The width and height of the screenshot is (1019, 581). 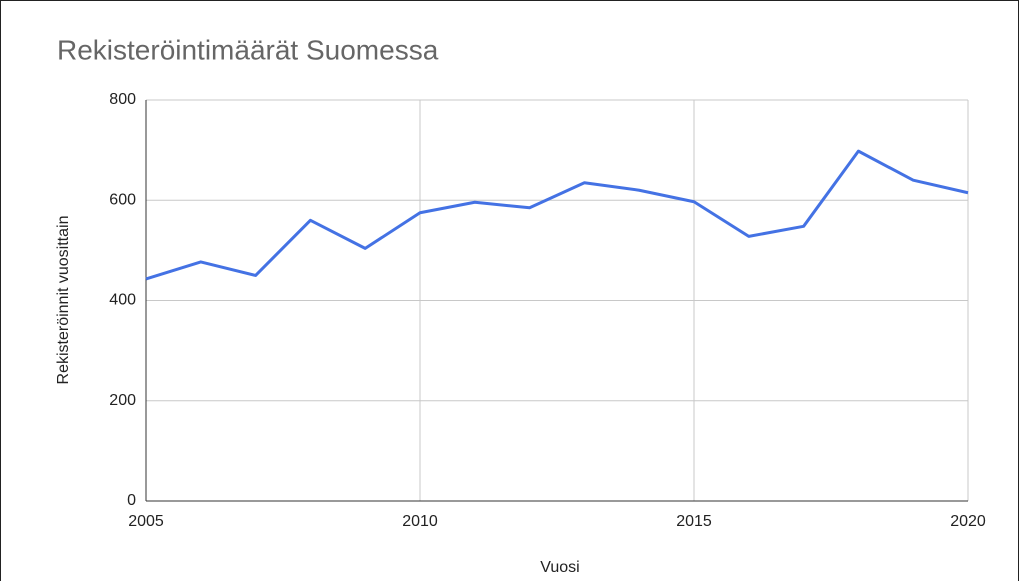 I want to click on x-tick-label: 2020, so click(x=968, y=521).